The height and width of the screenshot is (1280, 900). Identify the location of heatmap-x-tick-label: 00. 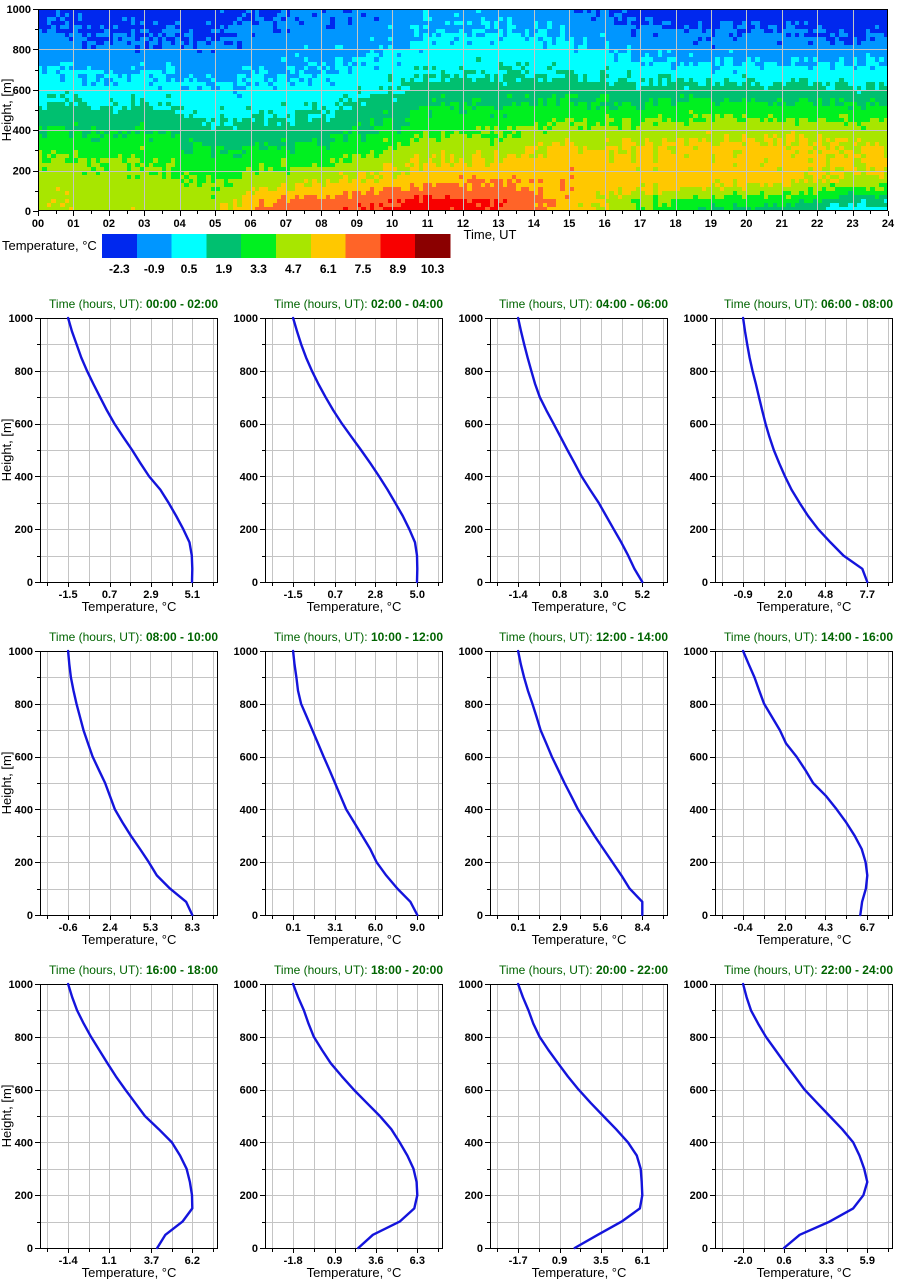
(38, 224).